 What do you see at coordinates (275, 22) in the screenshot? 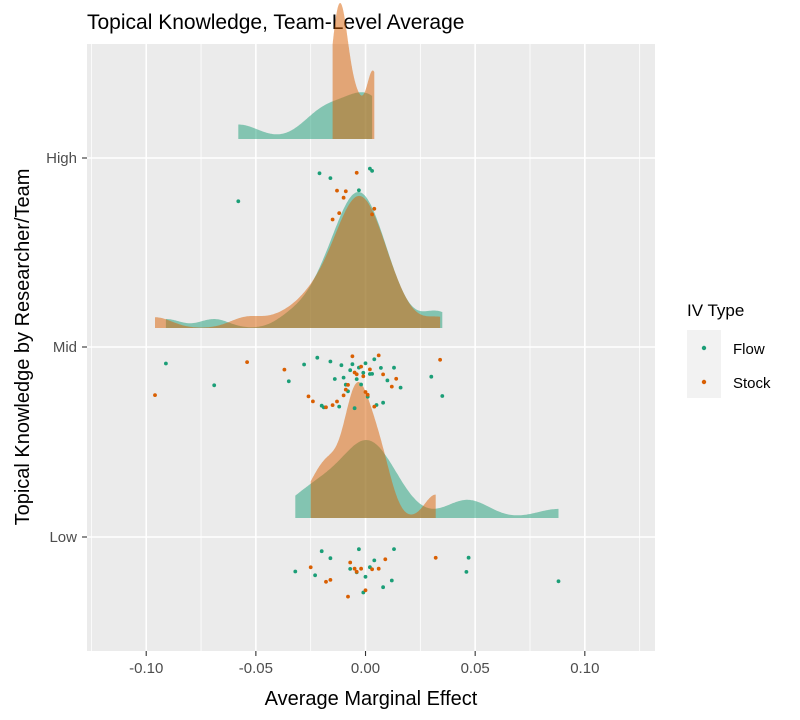
I see `chart-title: Topical Knowledge, Team-Level Average` at bounding box center [275, 22].